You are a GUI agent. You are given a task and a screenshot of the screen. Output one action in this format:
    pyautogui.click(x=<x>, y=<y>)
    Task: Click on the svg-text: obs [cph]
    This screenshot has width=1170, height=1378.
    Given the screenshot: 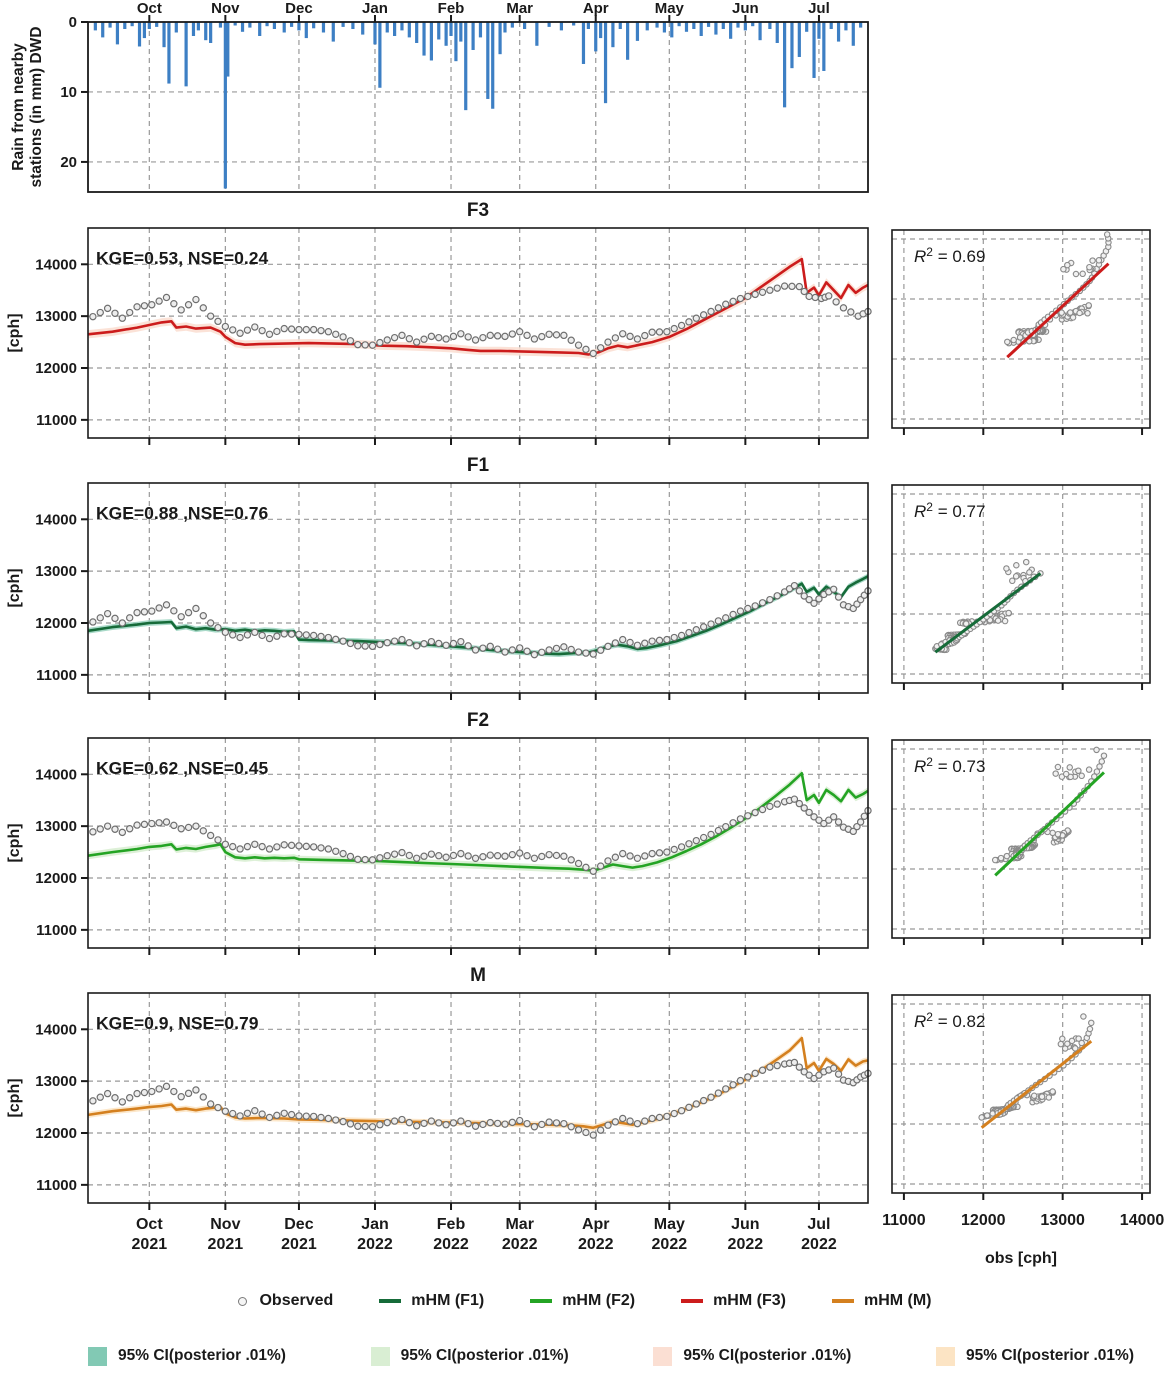 What is the action you would take?
    pyautogui.click(x=1021, y=1258)
    